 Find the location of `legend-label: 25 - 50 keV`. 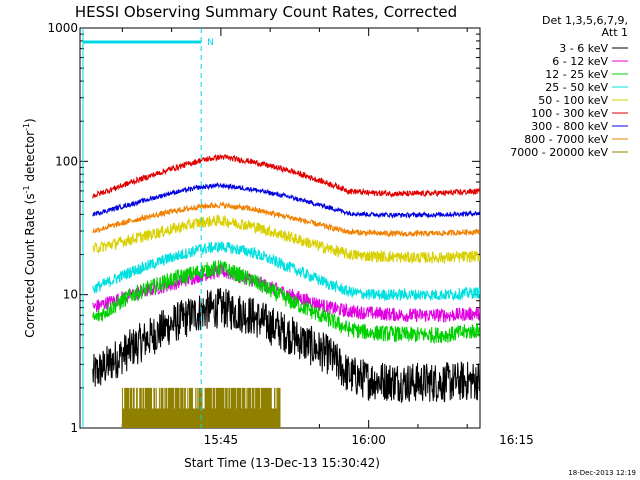

legend-label: 25 - 50 keV is located at coordinates (576, 87).